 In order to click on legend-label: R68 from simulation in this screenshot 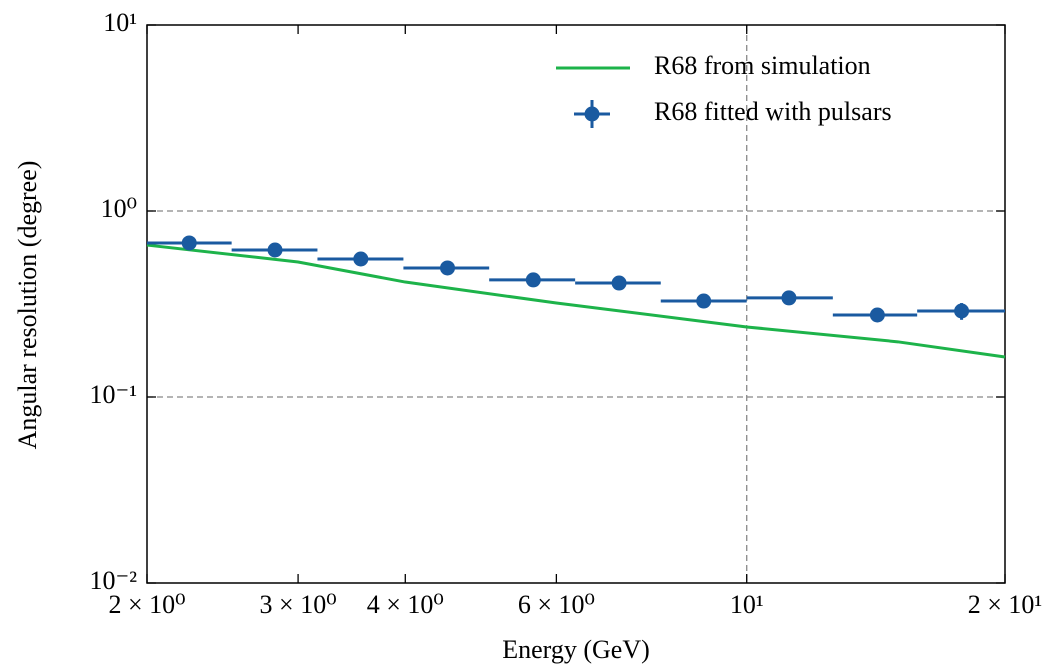, I will do `click(762, 65)`.